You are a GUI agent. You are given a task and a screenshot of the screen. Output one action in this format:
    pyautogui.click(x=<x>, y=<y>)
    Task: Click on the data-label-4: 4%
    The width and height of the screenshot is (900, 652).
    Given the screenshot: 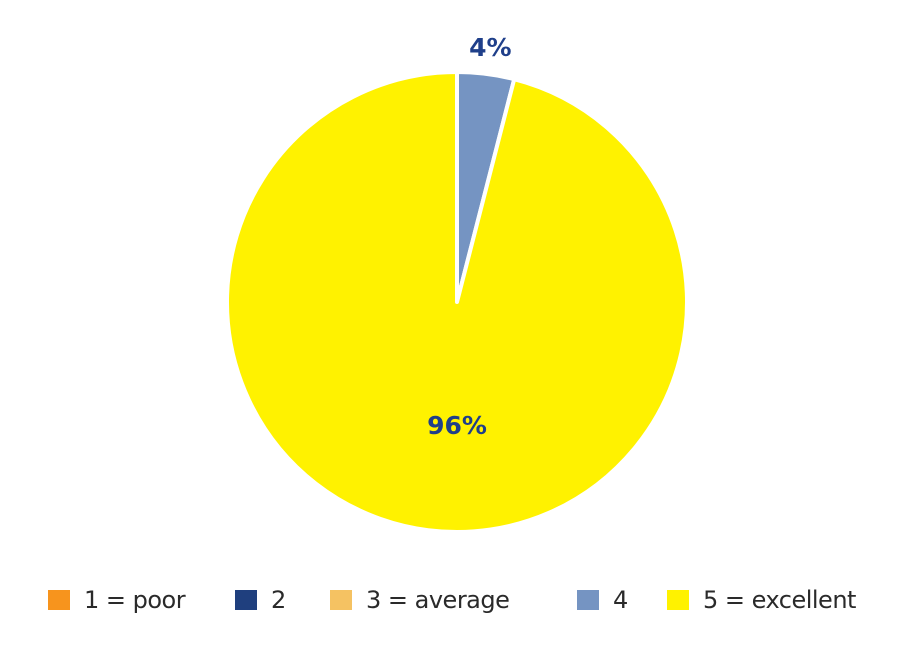 What is the action you would take?
    pyautogui.click(x=490, y=47)
    